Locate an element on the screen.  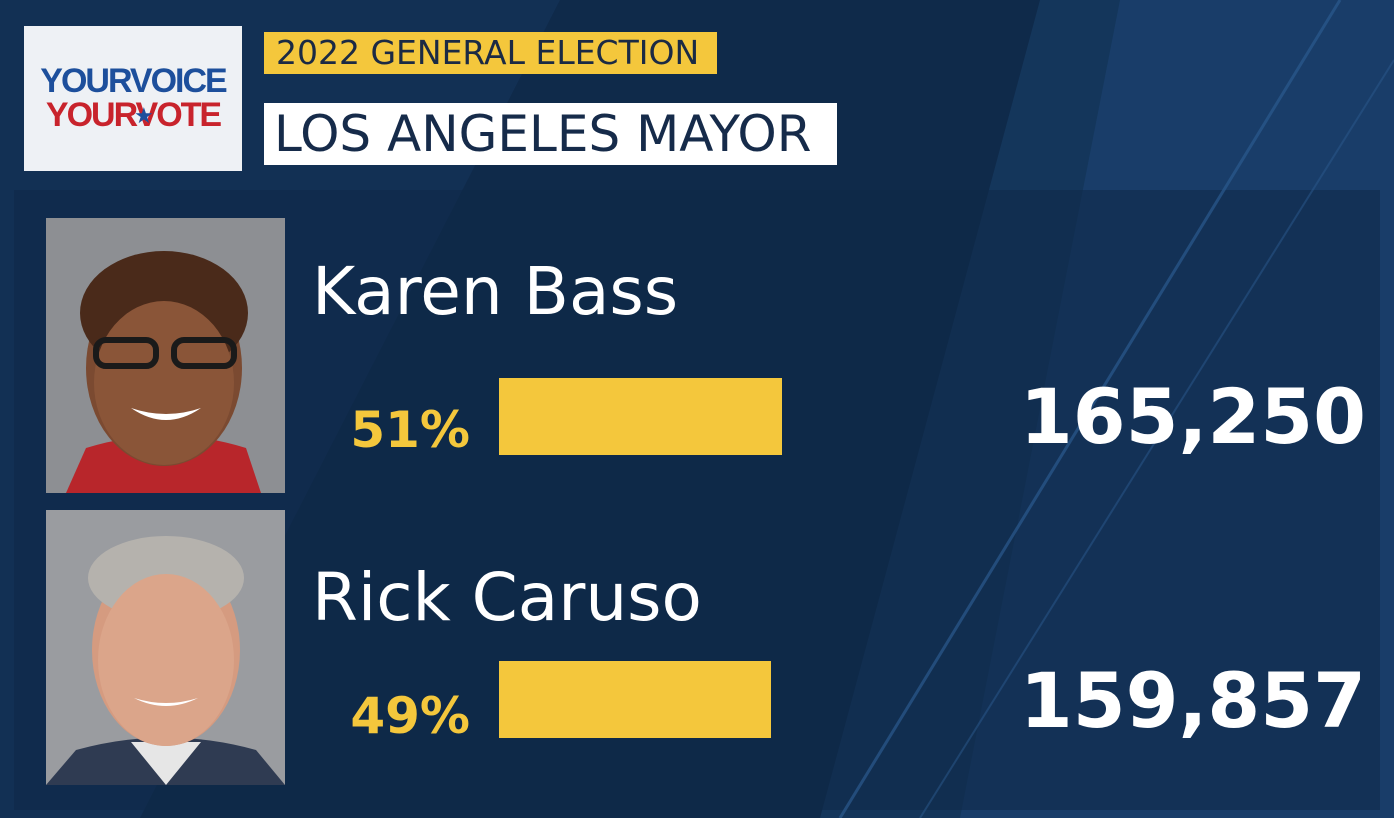
your-voice-your-vote-logo: YOURVOICE YOURVOTE ★ is located at coordinates (133, 98).